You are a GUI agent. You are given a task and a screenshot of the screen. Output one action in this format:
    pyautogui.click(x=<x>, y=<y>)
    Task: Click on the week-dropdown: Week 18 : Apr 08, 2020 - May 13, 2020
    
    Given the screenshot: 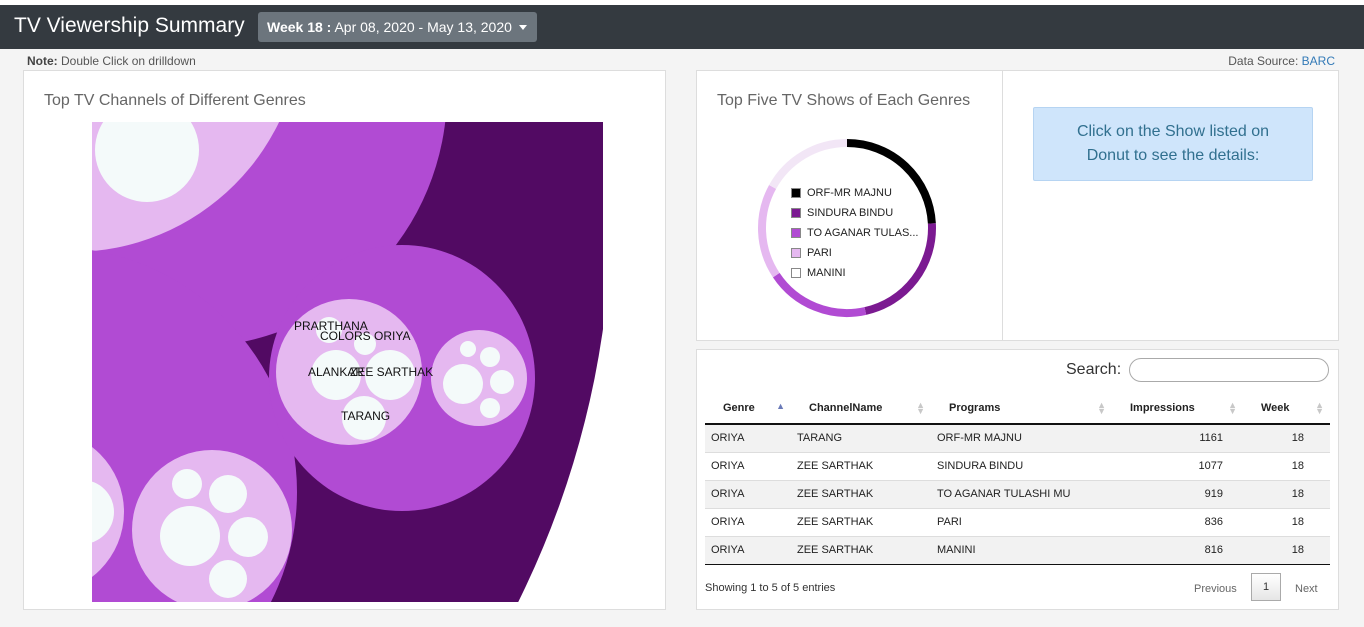 What is the action you would take?
    pyautogui.click(x=397, y=27)
    